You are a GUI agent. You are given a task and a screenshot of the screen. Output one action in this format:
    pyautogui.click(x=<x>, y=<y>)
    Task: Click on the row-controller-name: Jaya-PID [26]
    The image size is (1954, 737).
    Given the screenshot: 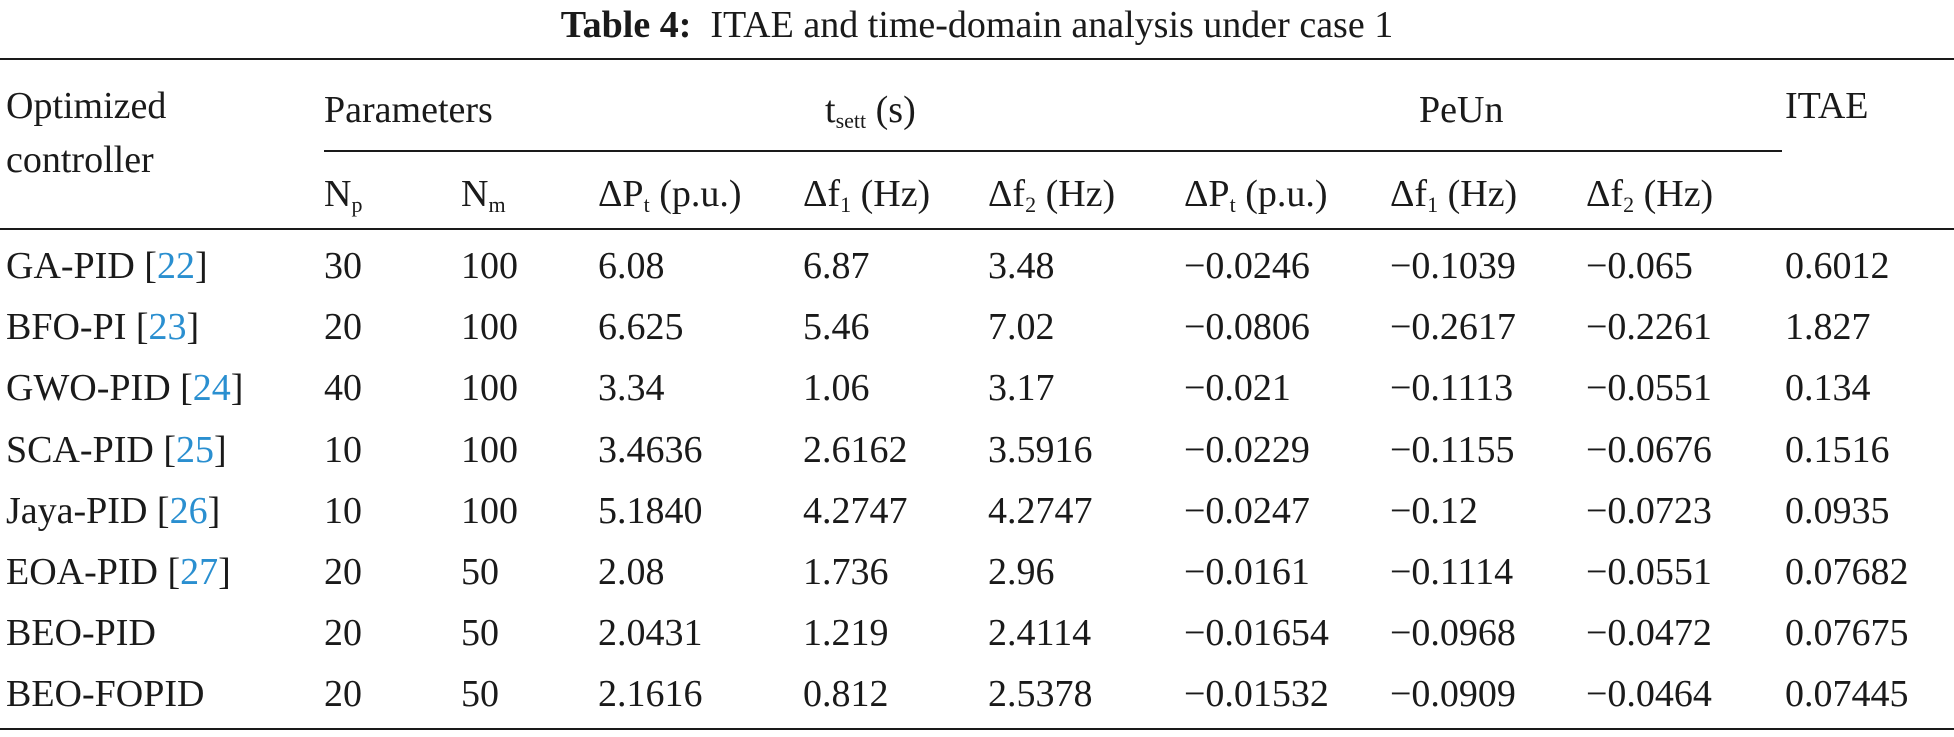 What is the action you would take?
    pyautogui.click(x=113, y=511)
    